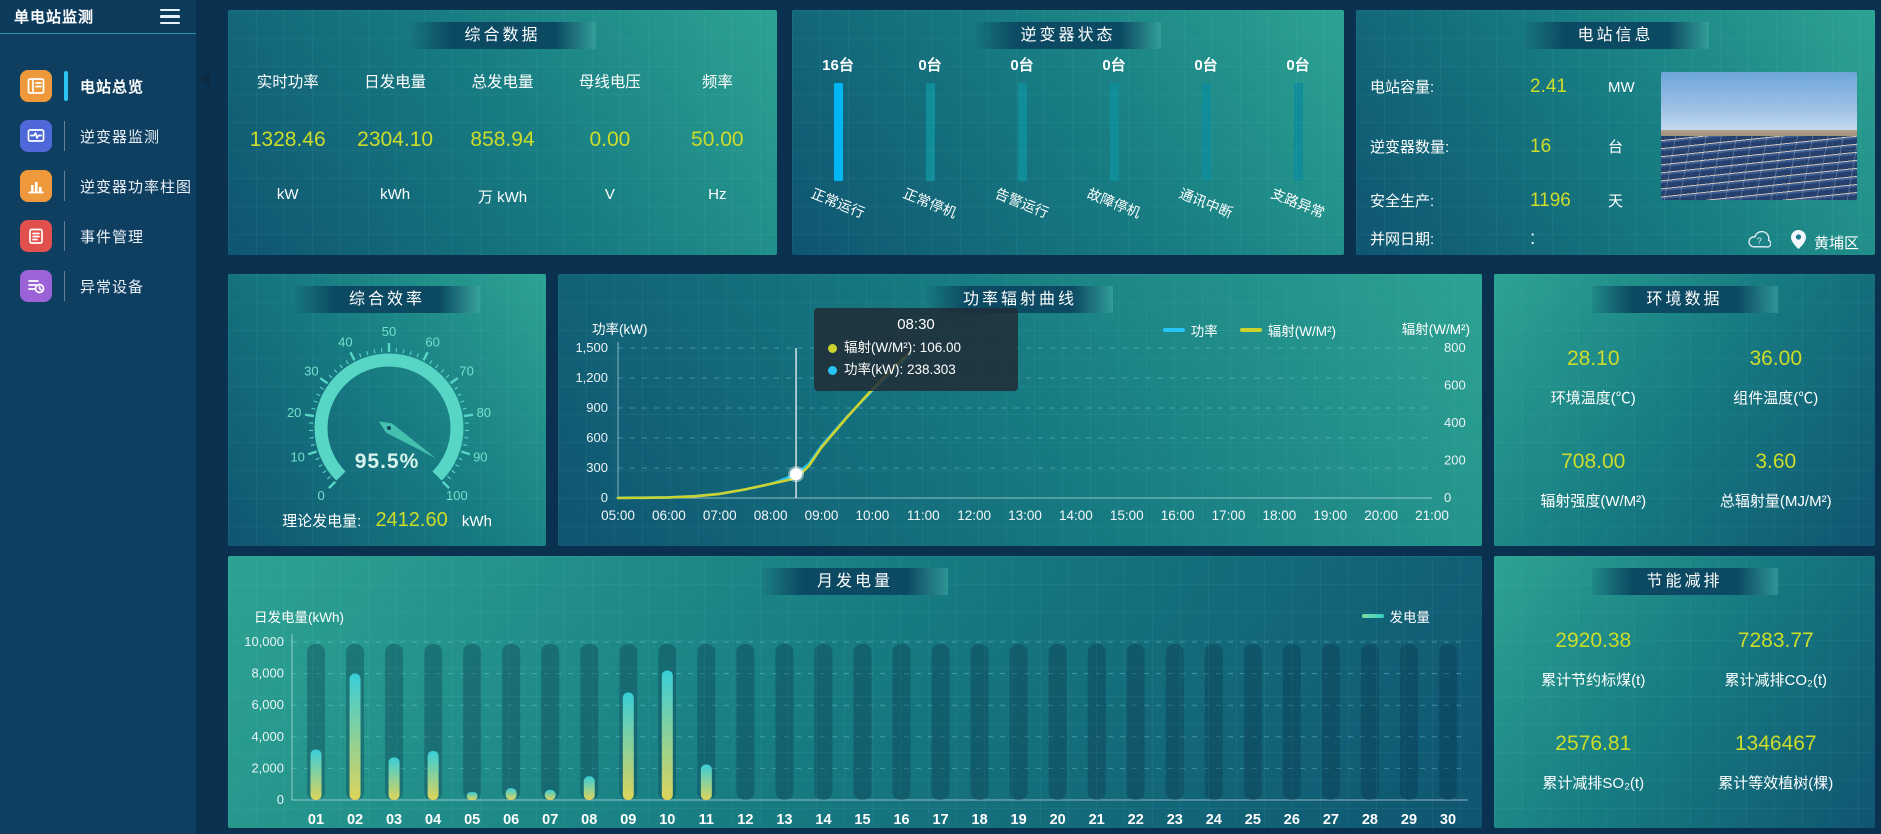 Image resolution: width=1881 pixels, height=834 pixels. I want to click on metric-frequency: 频率 50.00 Hz, so click(717, 152).